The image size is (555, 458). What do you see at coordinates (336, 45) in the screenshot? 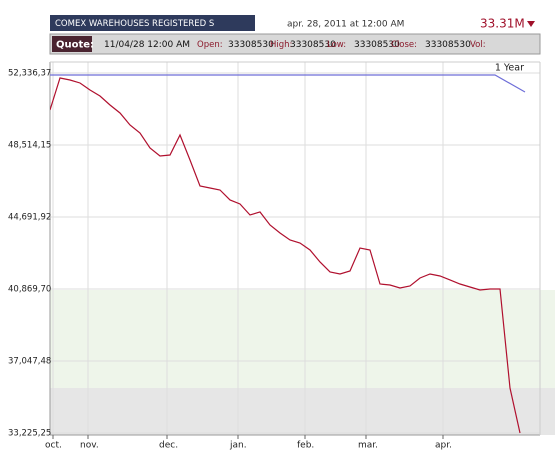
I see `quote-field-label: Low:` at bounding box center [336, 45].